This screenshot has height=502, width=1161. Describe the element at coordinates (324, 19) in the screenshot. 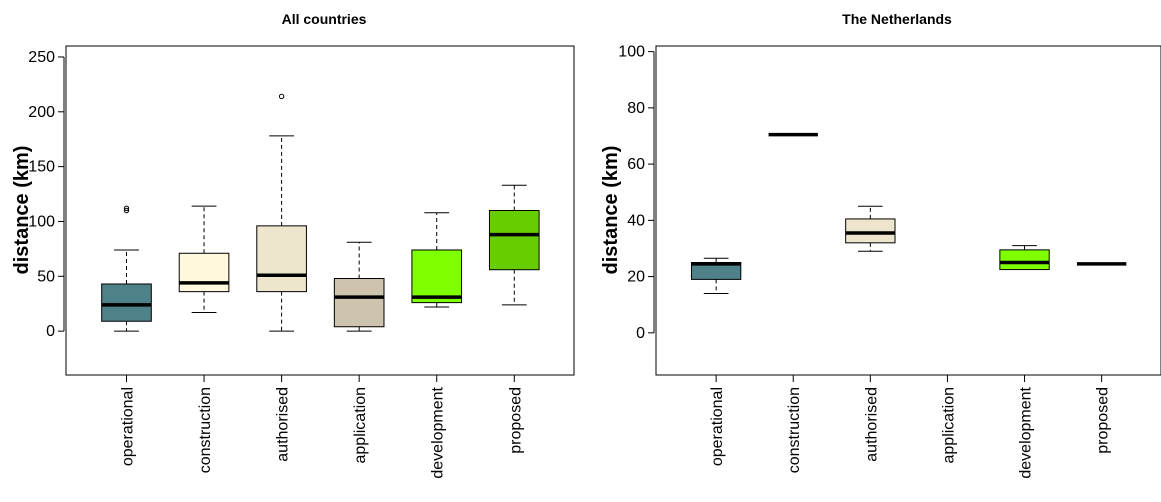

I see `chart-title: All countries` at that location.